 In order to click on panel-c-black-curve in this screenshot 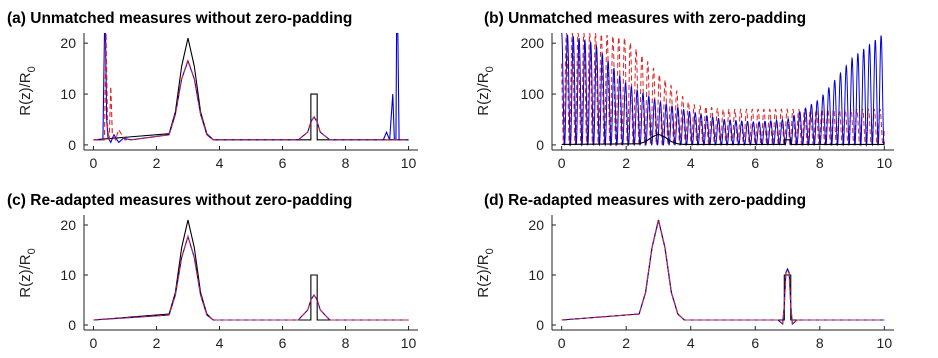, I will do `click(251, 270)`.